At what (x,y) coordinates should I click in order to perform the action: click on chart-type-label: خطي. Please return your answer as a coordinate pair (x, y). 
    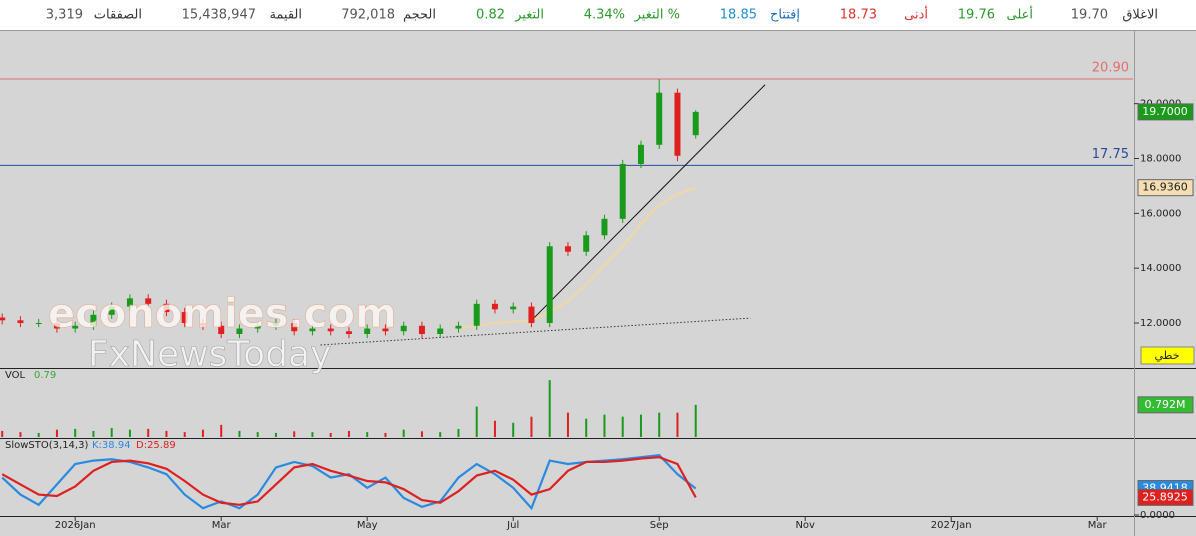
    Looking at the image, I should click on (1167, 355).